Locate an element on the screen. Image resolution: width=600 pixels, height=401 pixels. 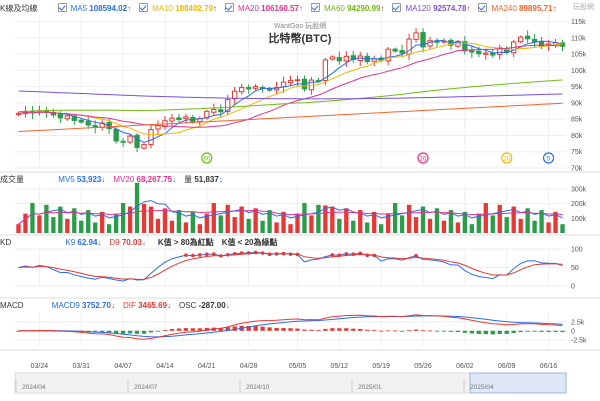
kd-item-k9: K9 62.94↓ is located at coordinates (85, 242).